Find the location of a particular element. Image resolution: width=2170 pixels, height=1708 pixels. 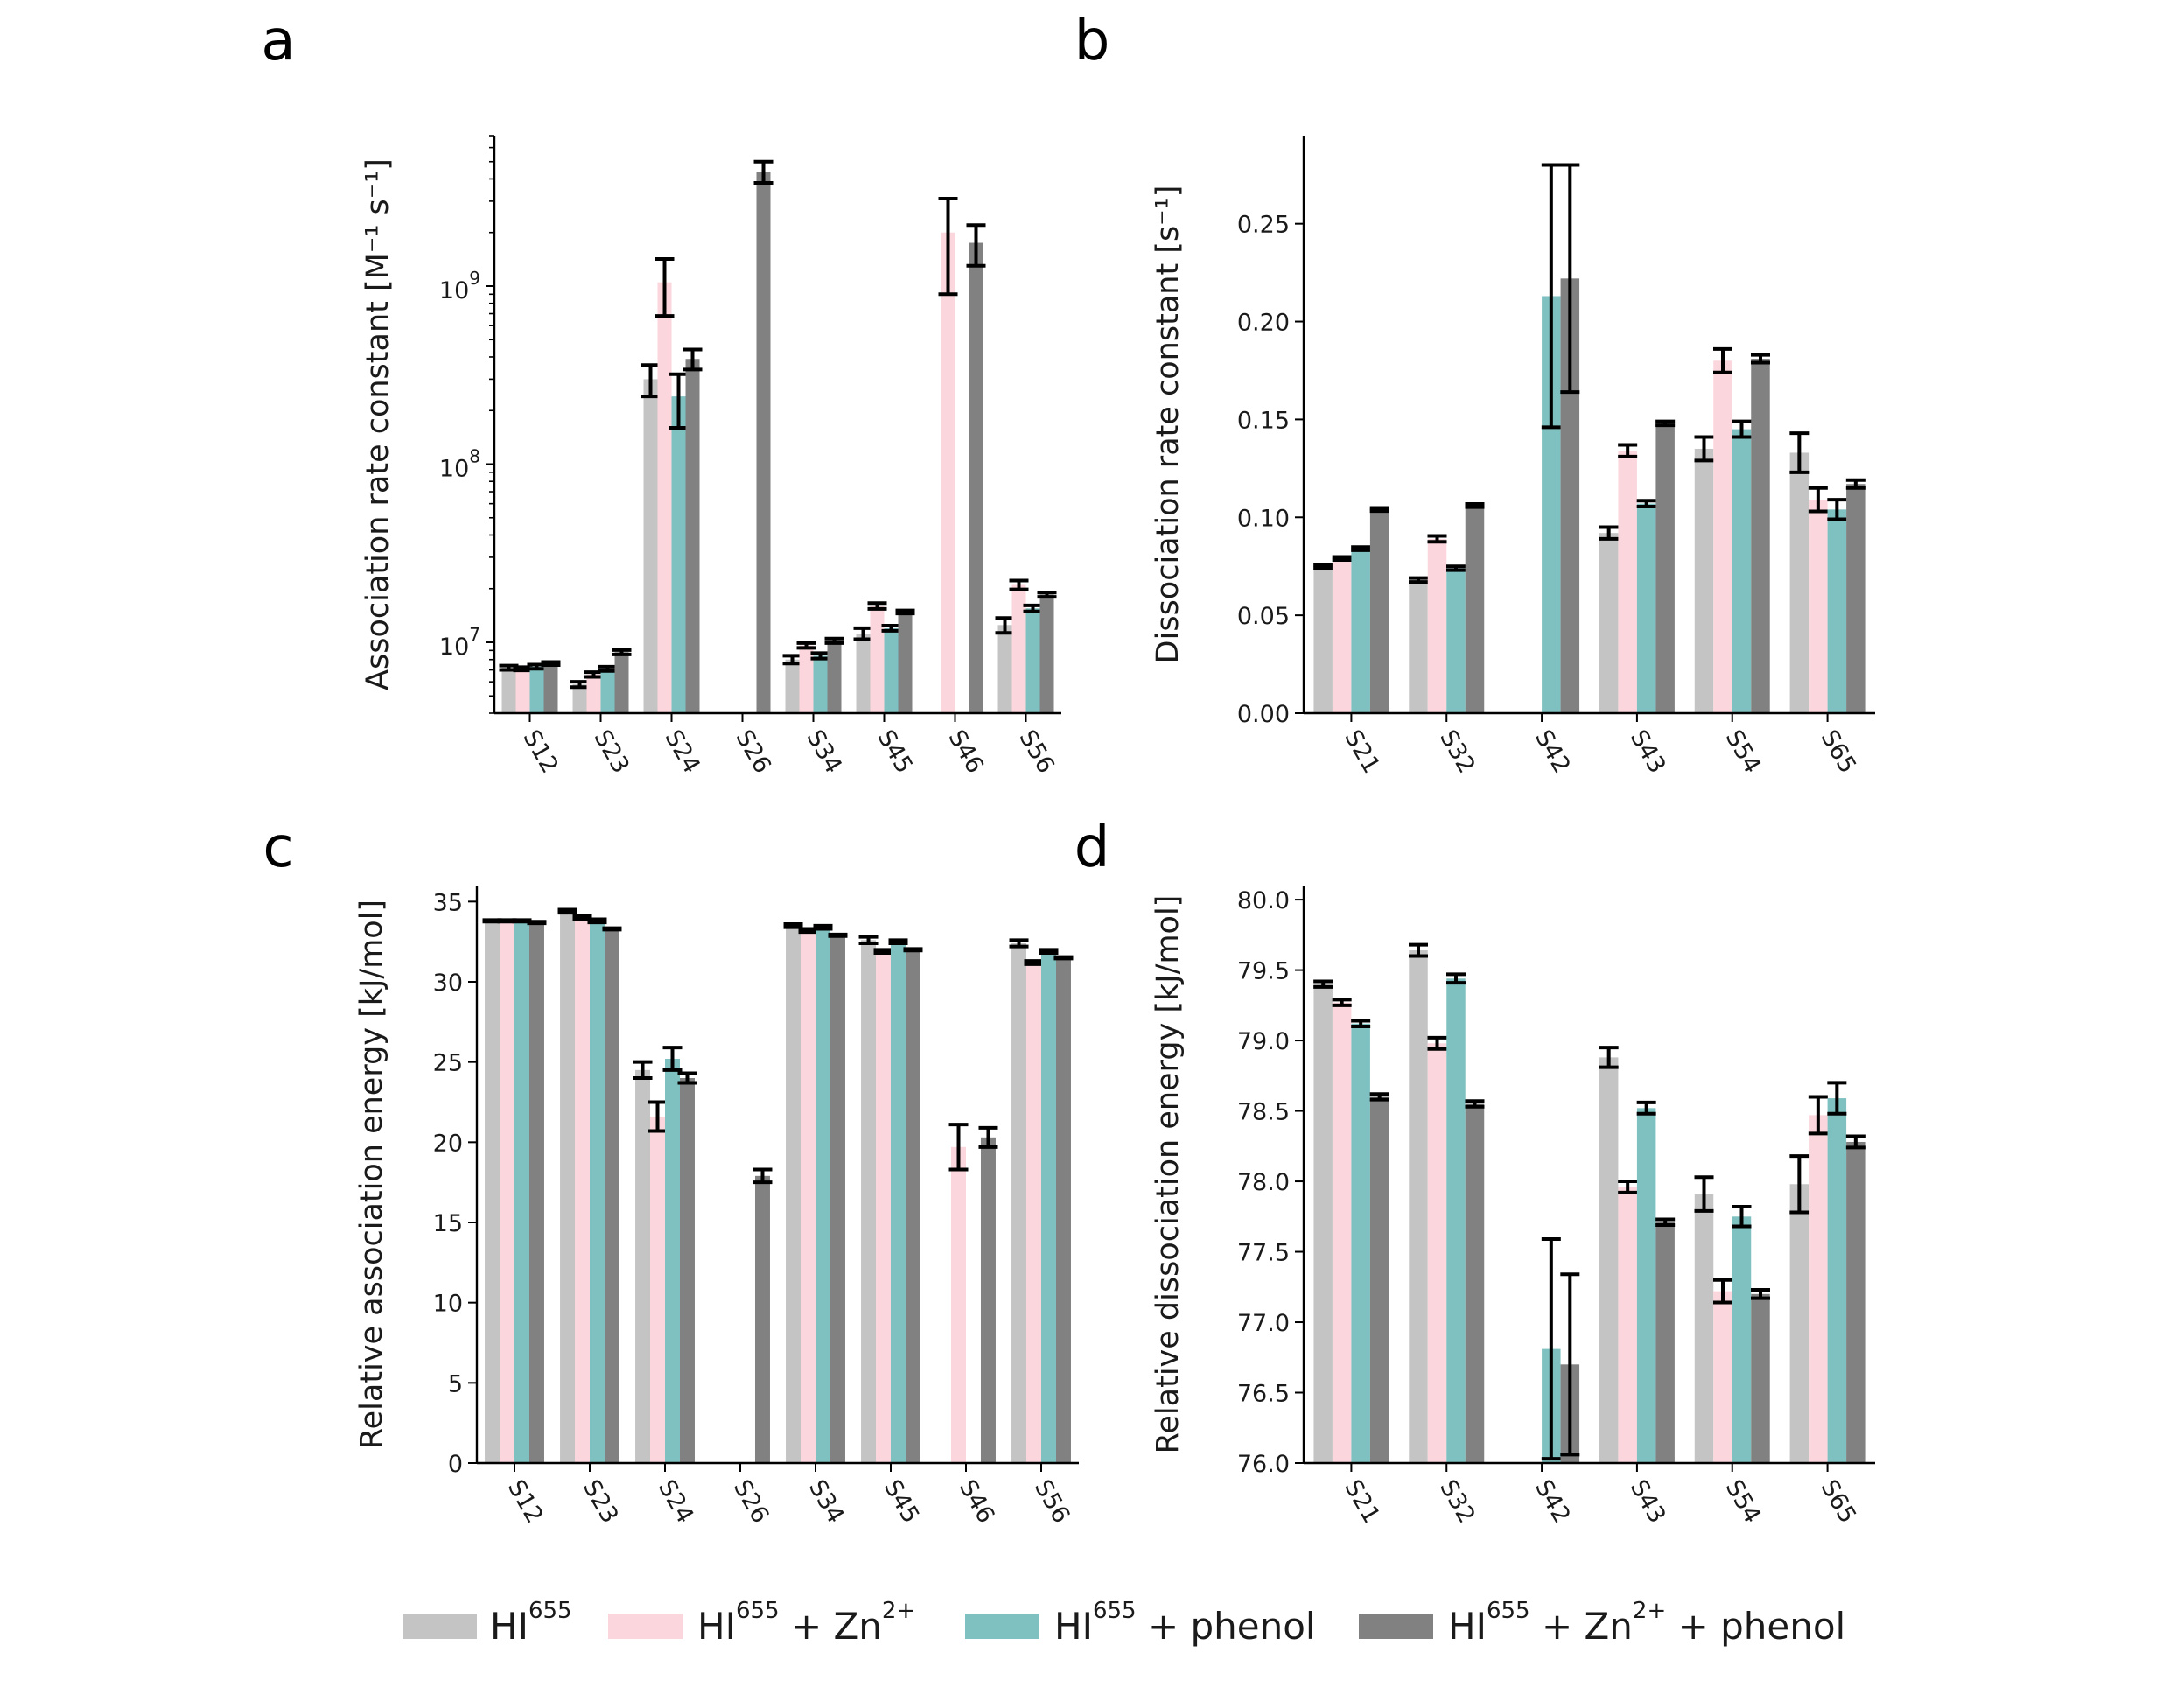

y-tick-label: 76.0 is located at coordinates (1263, 1464).